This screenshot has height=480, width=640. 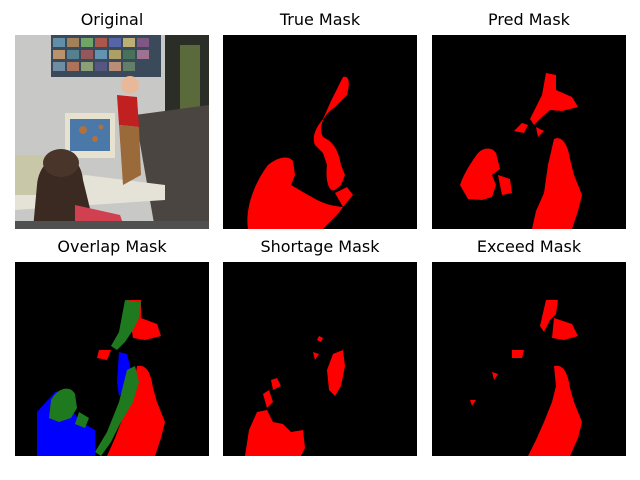 I want to click on shortage-mask-image, so click(x=320, y=359).